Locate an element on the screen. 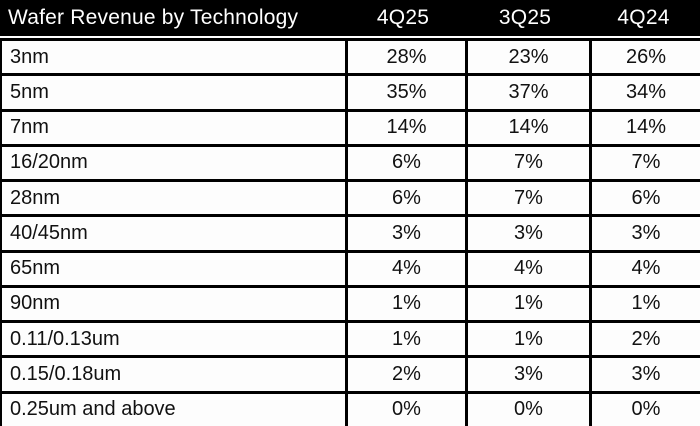 This screenshot has width=700, height=426. table-row: 0.25um and above 0% 0% 0% is located at coordinates (350, 408).